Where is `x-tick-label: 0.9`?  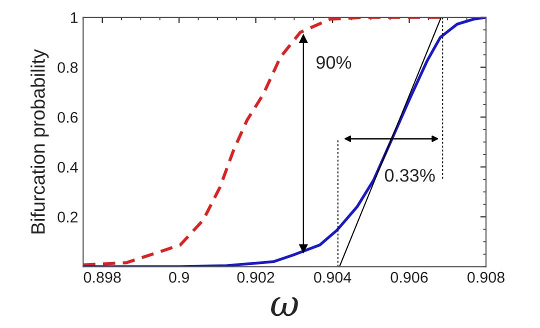 x-tick-label: 0.9 is located at coordinates (179, 277).